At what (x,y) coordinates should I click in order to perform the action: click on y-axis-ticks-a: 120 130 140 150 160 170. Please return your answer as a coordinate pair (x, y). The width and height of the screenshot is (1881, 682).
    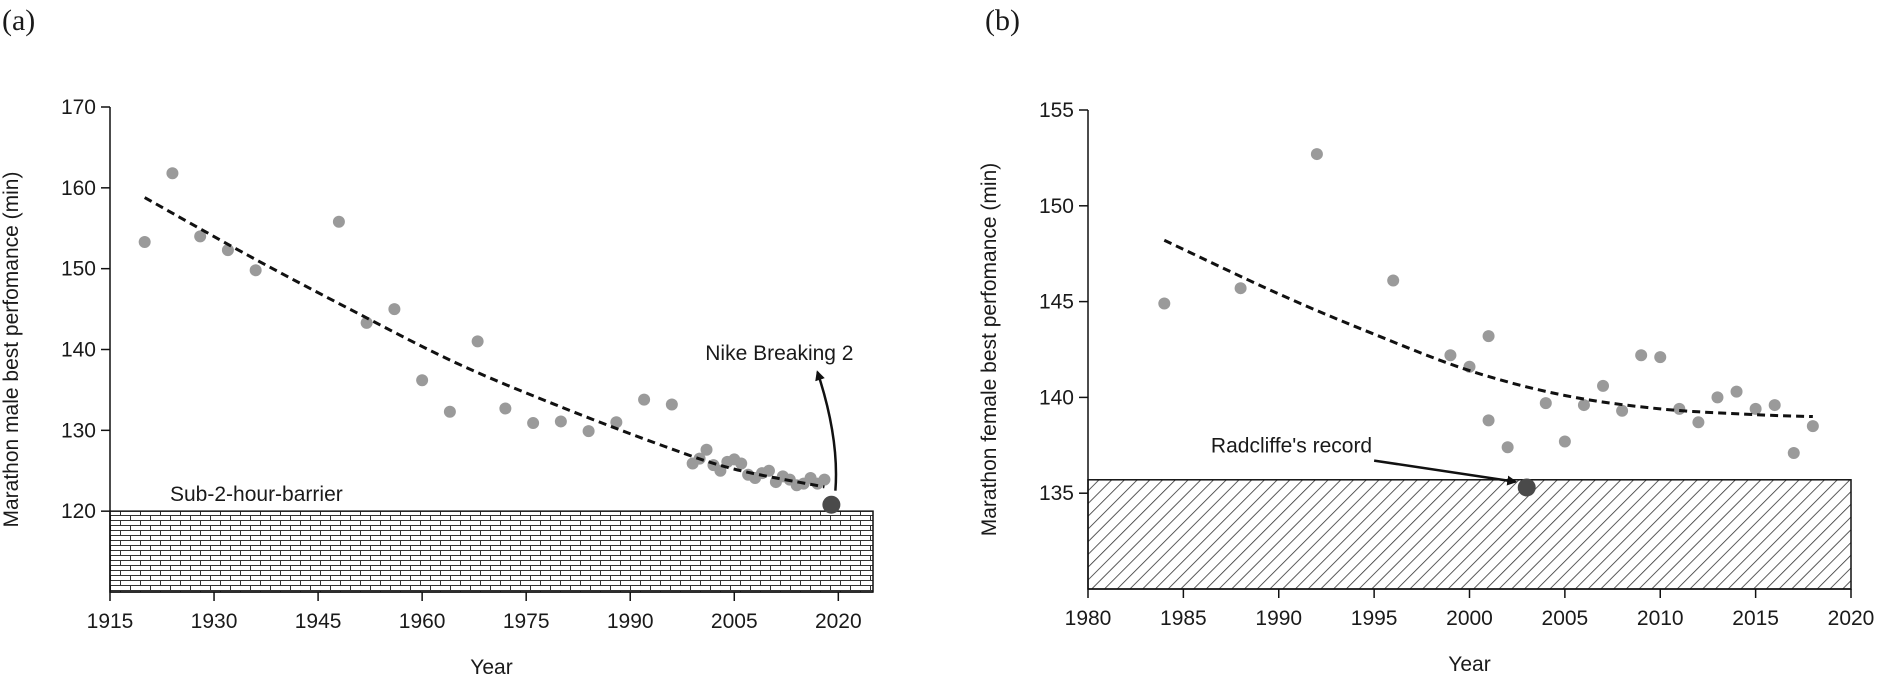
    Looking at the image, I should click on (85, 309).